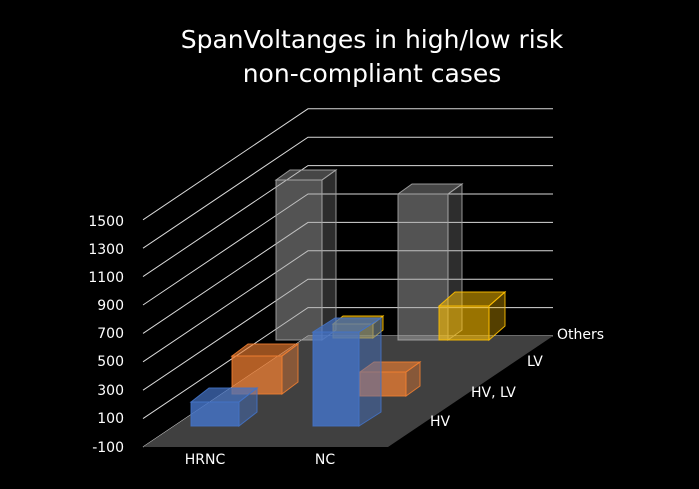 Image resolution: width=699 pixels, height=489 pixels. Describe the element at coordinates (110, 362) in the screenshot. I see `y-tick-label: 500` at that location.